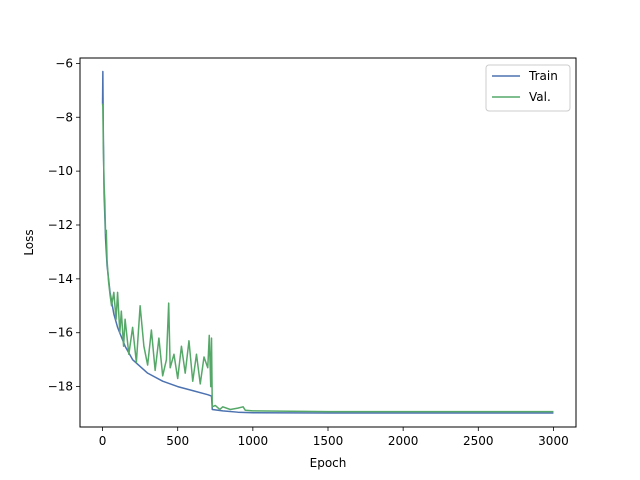 The height and width of the screenshot is (480, 640). I want to click on y-axis-ticks: −18 −16 −14 −12 −10 −8 −6, so click(64, 225).